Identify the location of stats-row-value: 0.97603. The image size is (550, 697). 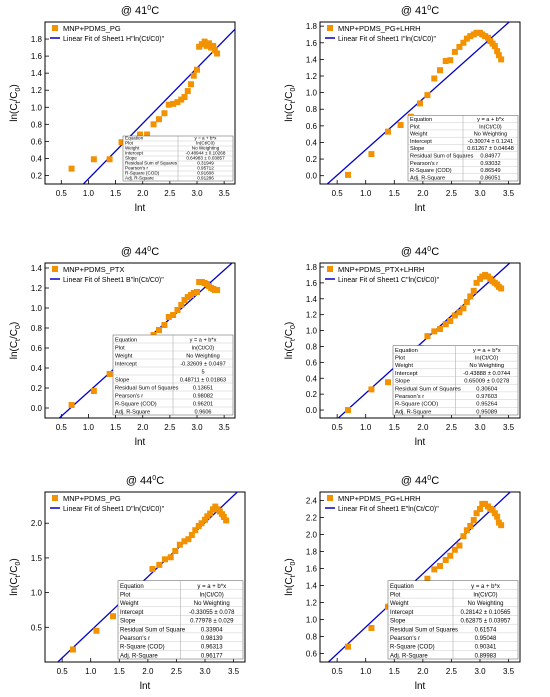
(486, 397).